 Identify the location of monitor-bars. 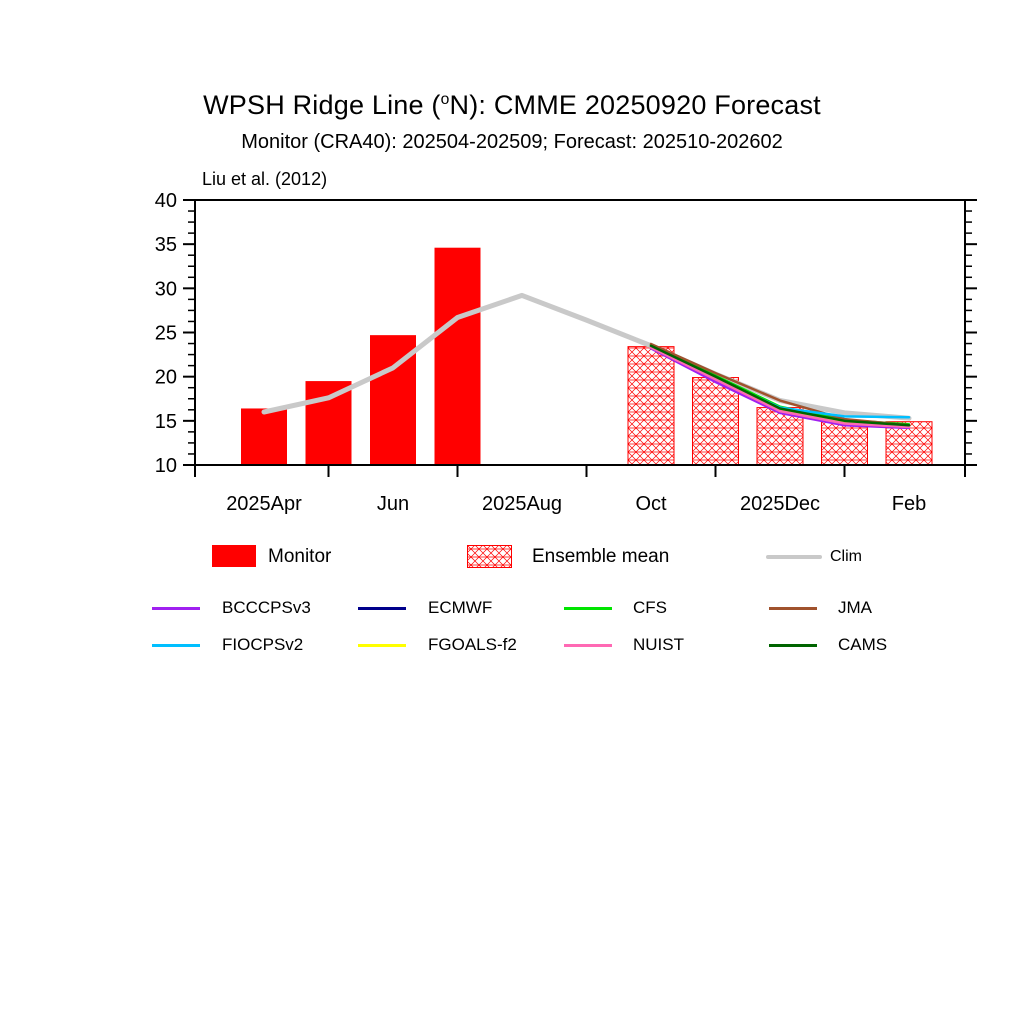
(361, 356).